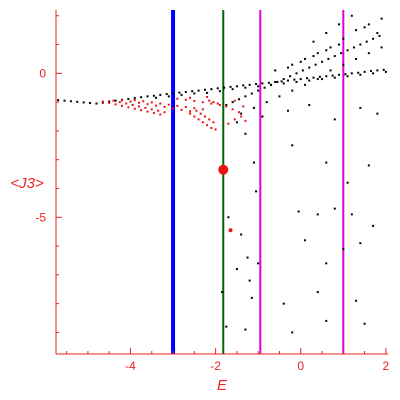 The height and width of the screenshot is (400, 400). I want to click on y-tick-label: 0, so click(42, 73).